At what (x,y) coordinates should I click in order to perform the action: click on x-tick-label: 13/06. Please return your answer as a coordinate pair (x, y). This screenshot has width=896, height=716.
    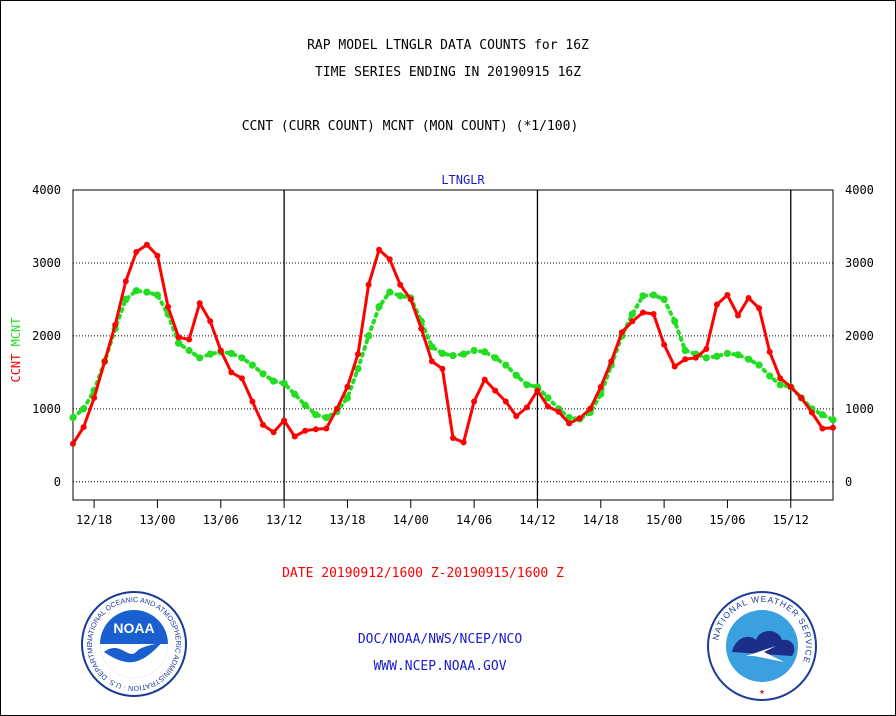
    Looking at the image, I should click on (221, 520).